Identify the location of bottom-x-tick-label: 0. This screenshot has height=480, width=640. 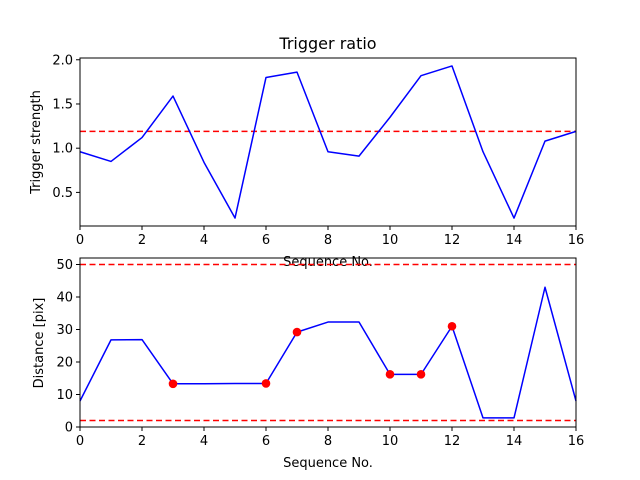
(80, 441).